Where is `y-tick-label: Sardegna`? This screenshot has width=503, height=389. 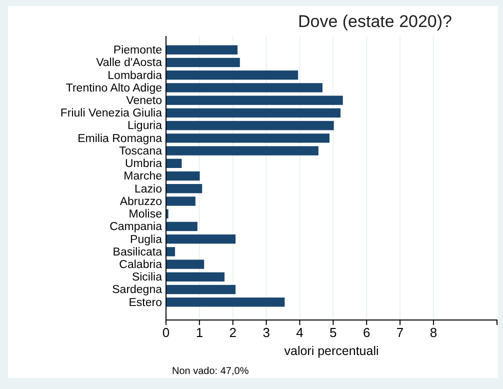
y-tick-label: Sardegna is located at coordinates (137, 290).